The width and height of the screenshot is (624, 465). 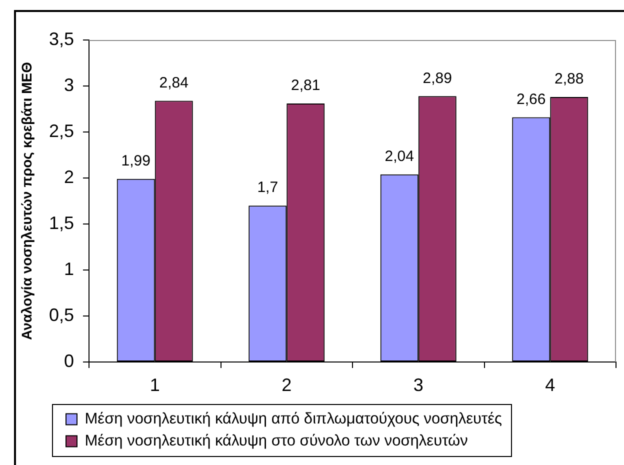 What do you see at coordinates (26, 201) in the screenshot?
I see `y-axis-title: Αναλογία νοσηλευτών προς κρεβάτι ΜΕΘ` at bounding box center [26, 201].